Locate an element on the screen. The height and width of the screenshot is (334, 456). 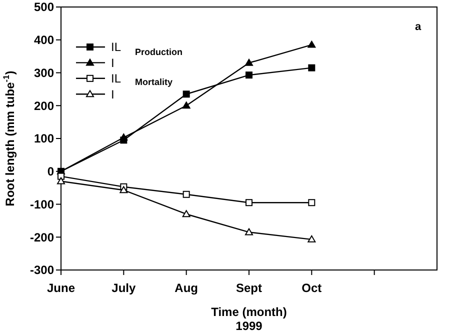
x-tick-label: Oct is located at coordinates (312, 288).